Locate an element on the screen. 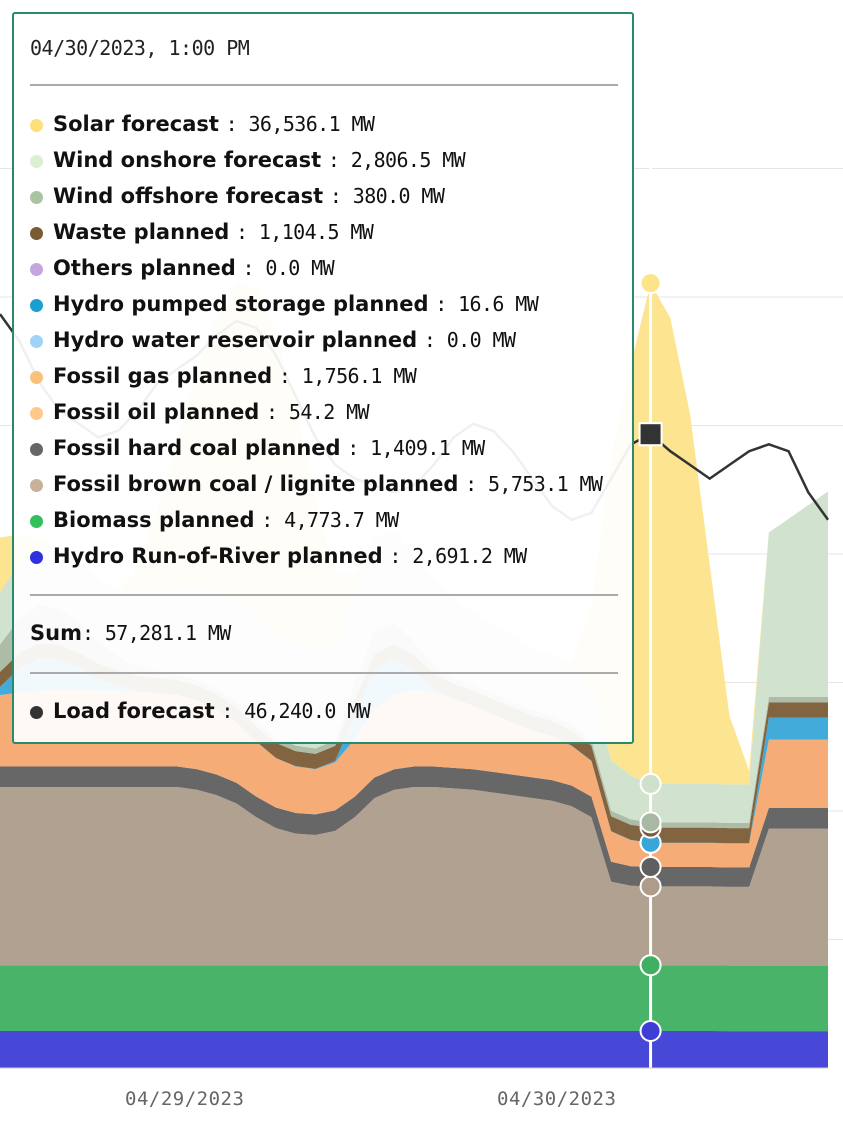 The width and height of the screenshot is (843, 1125). tooltip-timestamp: 04/30/2023, 1:00 PM is located at coordinates (140, 48).